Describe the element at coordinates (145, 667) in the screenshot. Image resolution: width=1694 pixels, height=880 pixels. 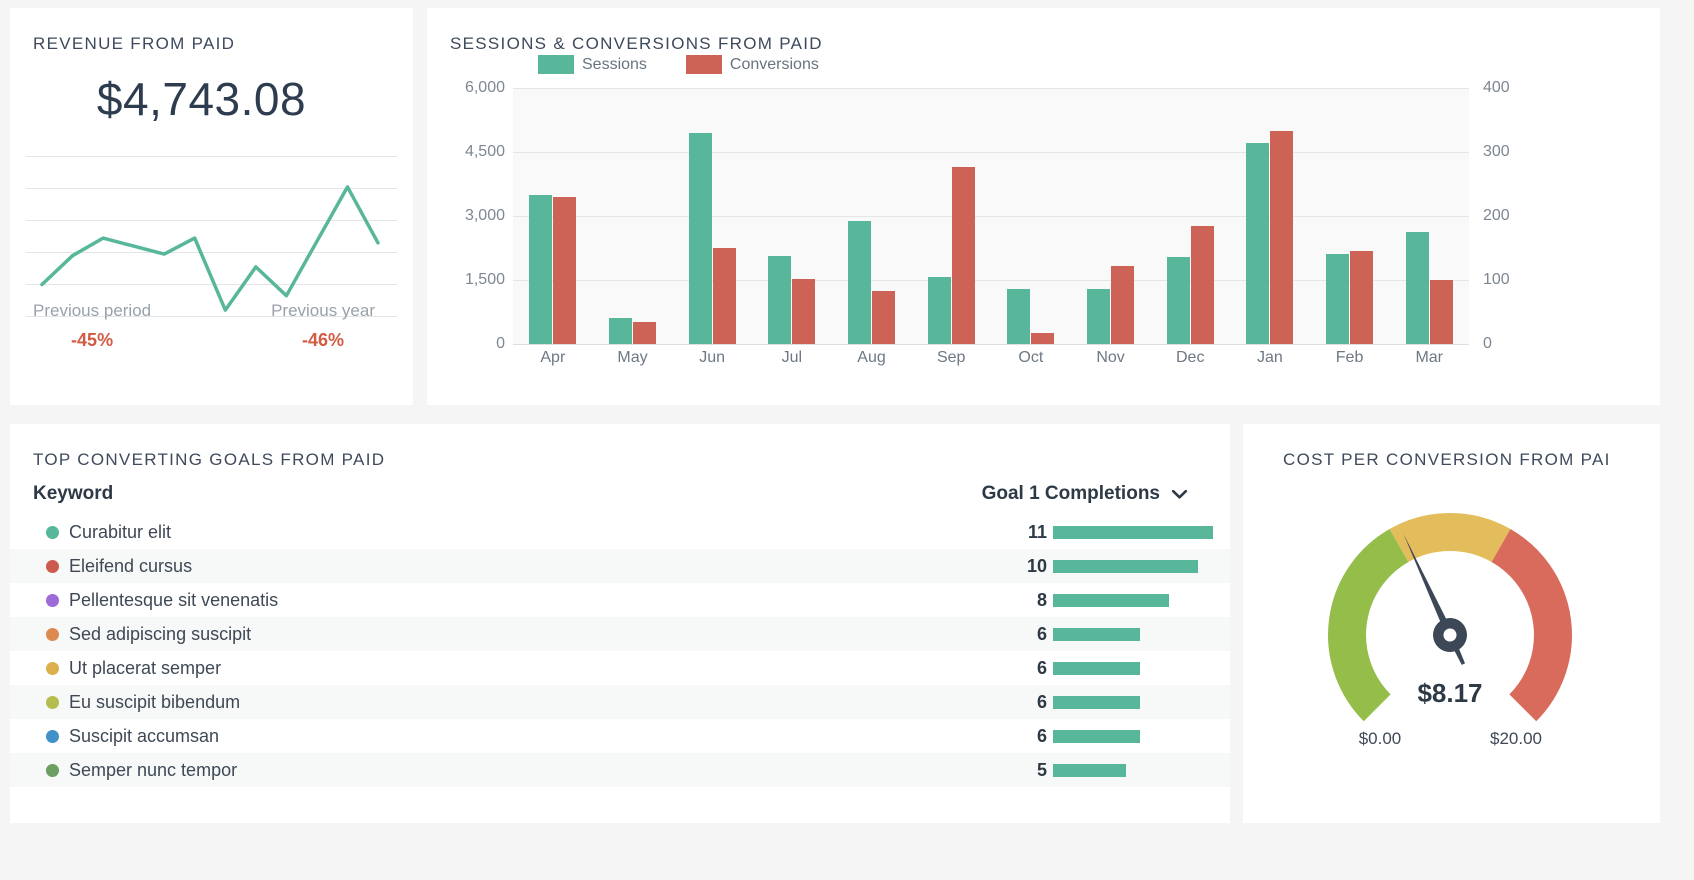
I see `keyword-label: Ut placerat semper` at that location.